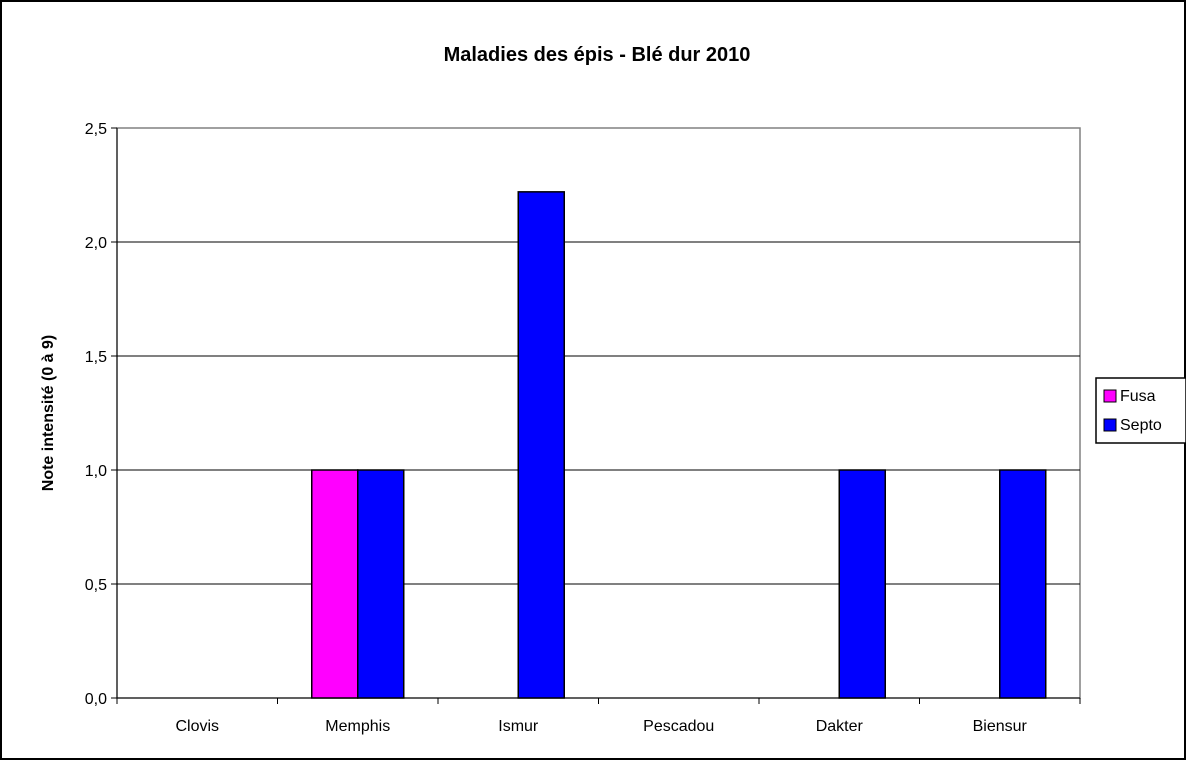 Image resolution: width=1186 pixels, height=760 pixels. What do you see at coordinates (335, 584) in the screenshot?
I see `bar-fusa` at bounding box center [335, 584].